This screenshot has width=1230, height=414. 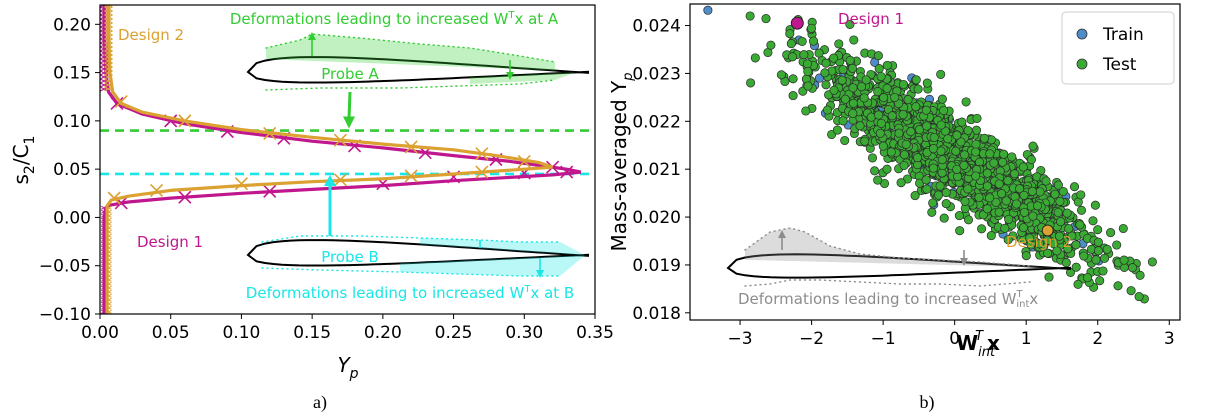 I want to click on x-tick-label: 0.15, so click(x=312, y=333).